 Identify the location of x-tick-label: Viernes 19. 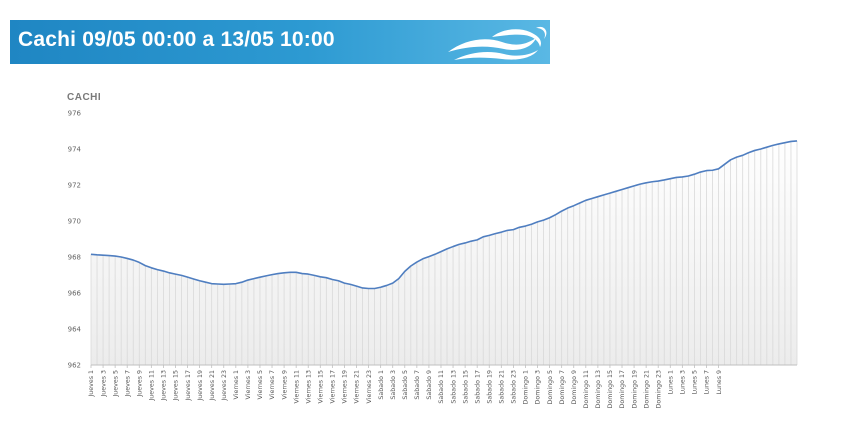
(345, 386).